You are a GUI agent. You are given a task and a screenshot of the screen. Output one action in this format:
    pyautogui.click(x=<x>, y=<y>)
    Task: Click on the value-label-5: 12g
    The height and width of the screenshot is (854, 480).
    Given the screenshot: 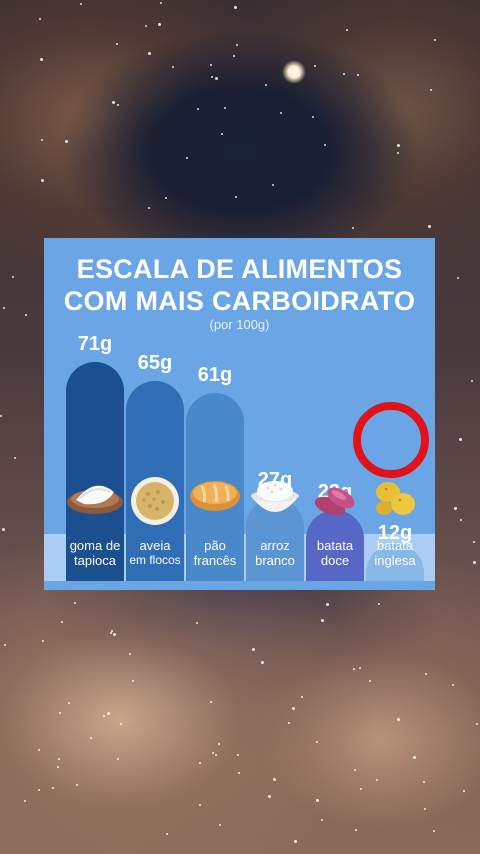 What is the action you would take?
    pyautogui.click(x=395, y=532)
    